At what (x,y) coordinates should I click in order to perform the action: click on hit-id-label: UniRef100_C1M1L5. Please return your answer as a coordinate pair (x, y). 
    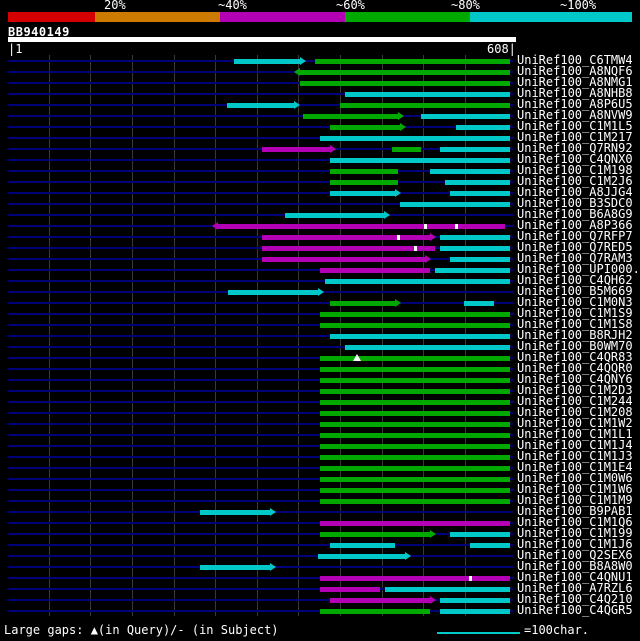
    Looking at the image, I should click on (575, 126).